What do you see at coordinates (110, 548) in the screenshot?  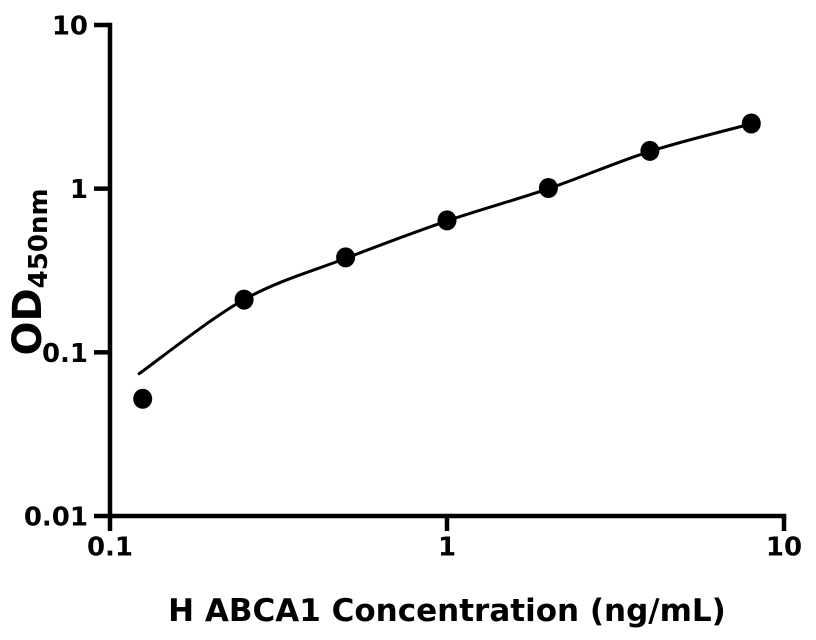 I see `x-tick-label: 0.1` at bounding box center [110, 548].